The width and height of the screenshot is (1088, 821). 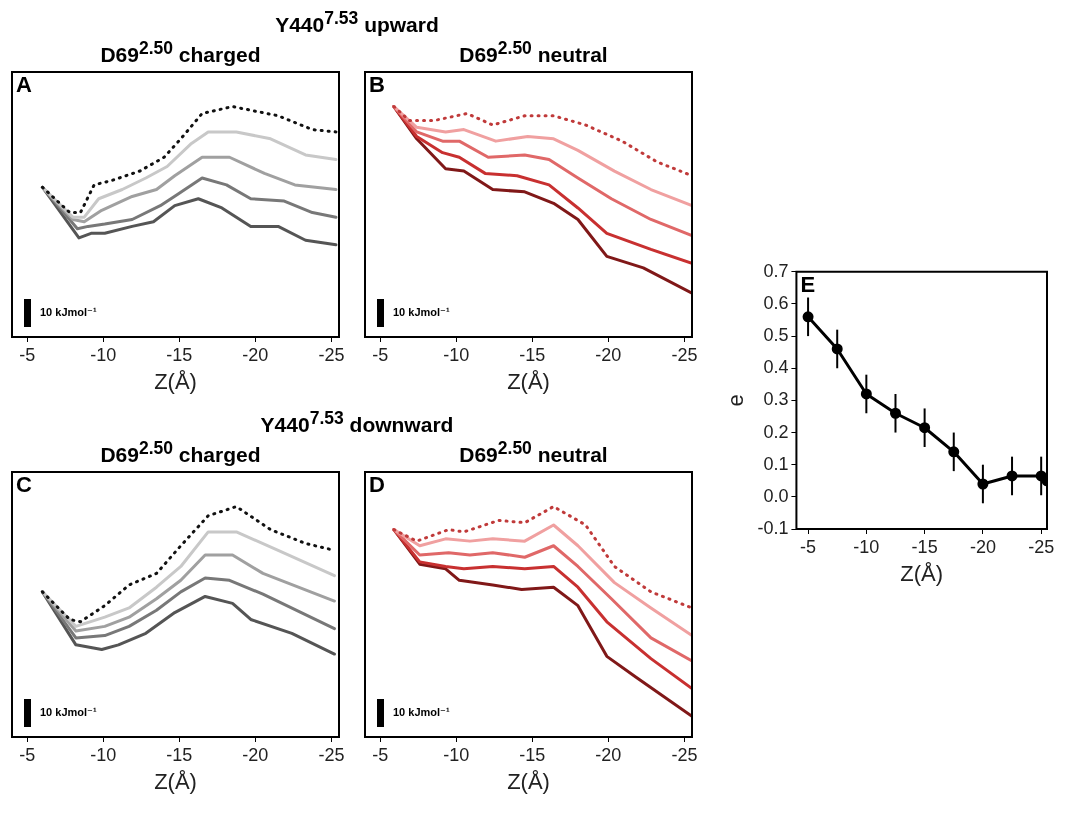 What do you see at coordinates (776, 302) in the screenshot?
I see `y-tick-label: 0.6` at bounding box center [776, 302].